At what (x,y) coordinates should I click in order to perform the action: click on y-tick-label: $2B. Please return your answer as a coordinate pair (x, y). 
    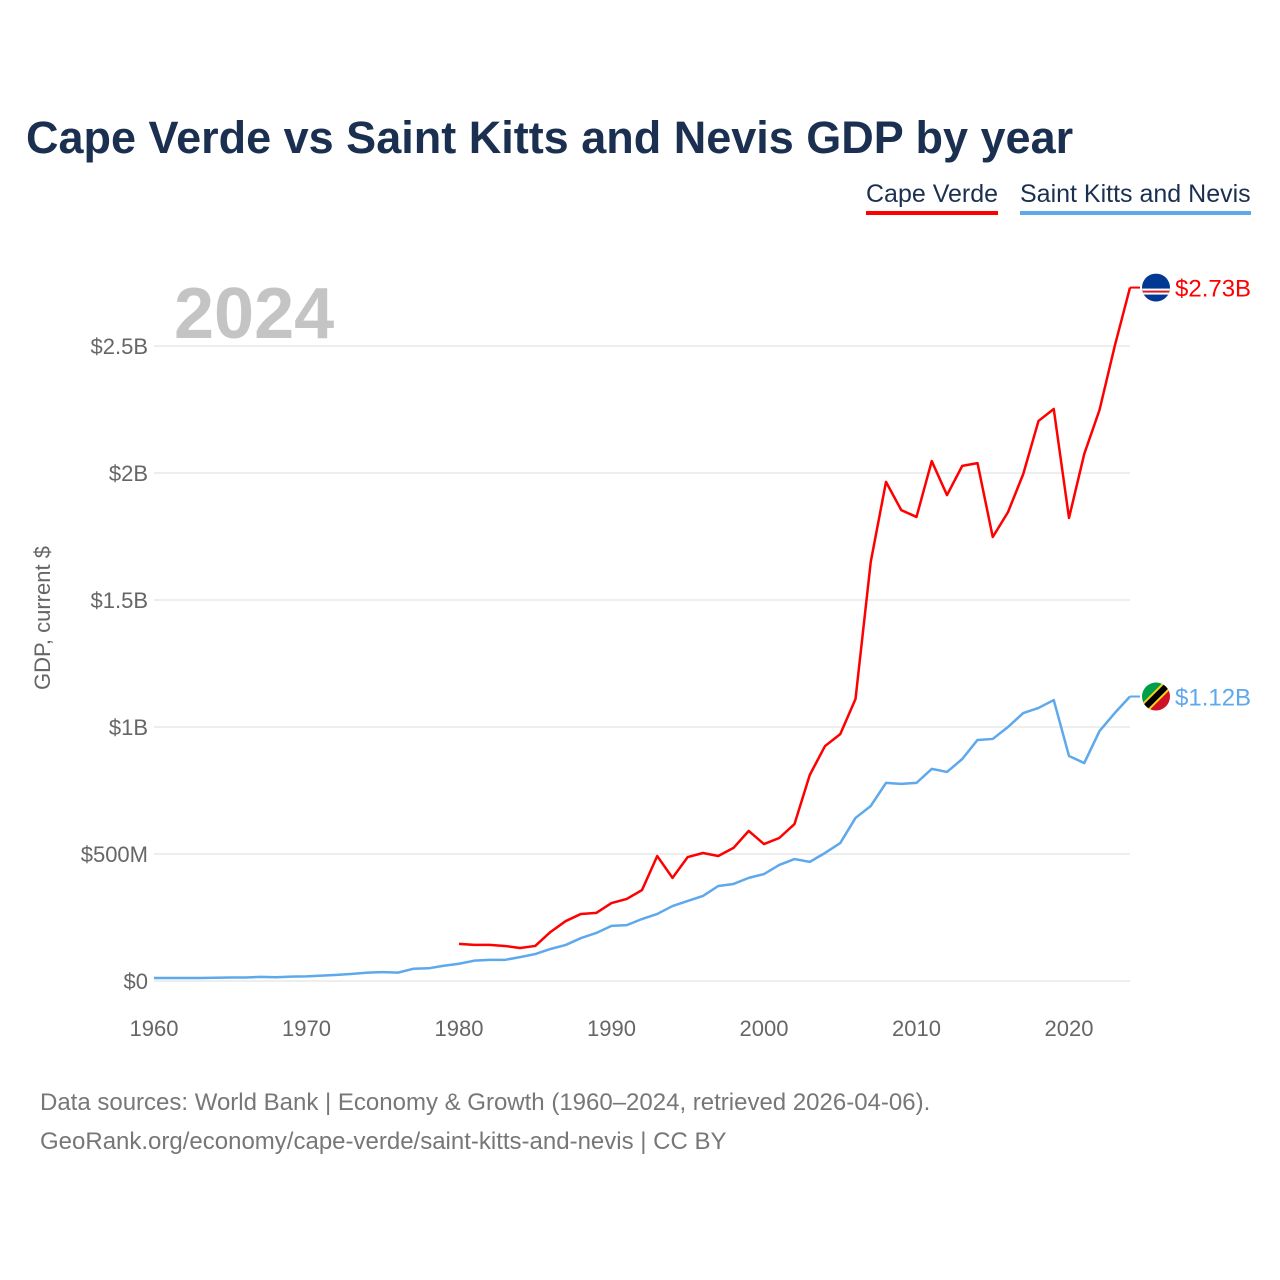
    Looking at the image, I should click on (128, 473).